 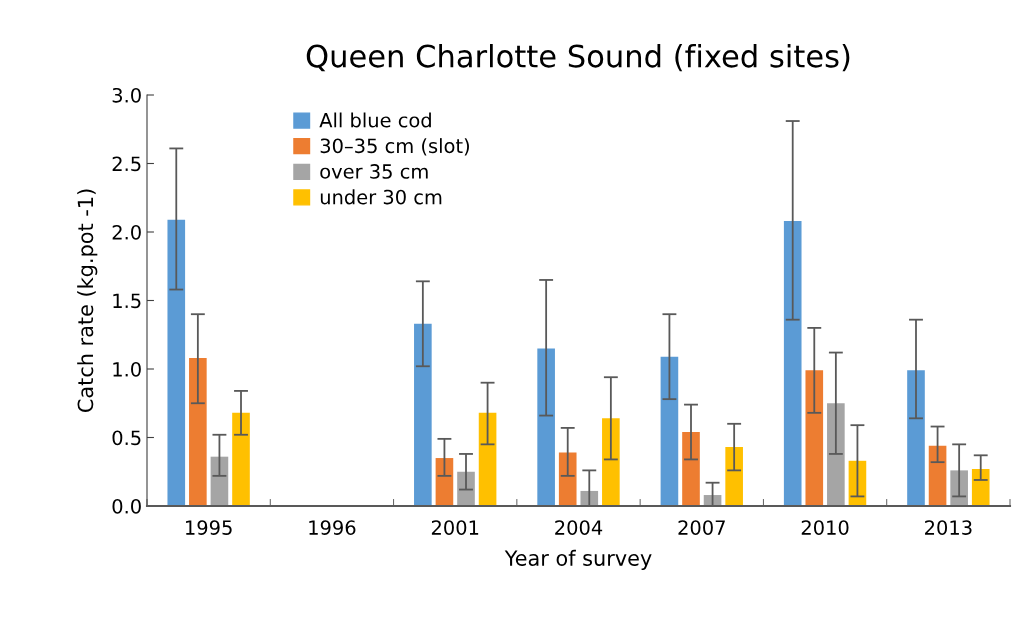 I want to click on x-tick-label: 2004, so click(x=579, y=527).